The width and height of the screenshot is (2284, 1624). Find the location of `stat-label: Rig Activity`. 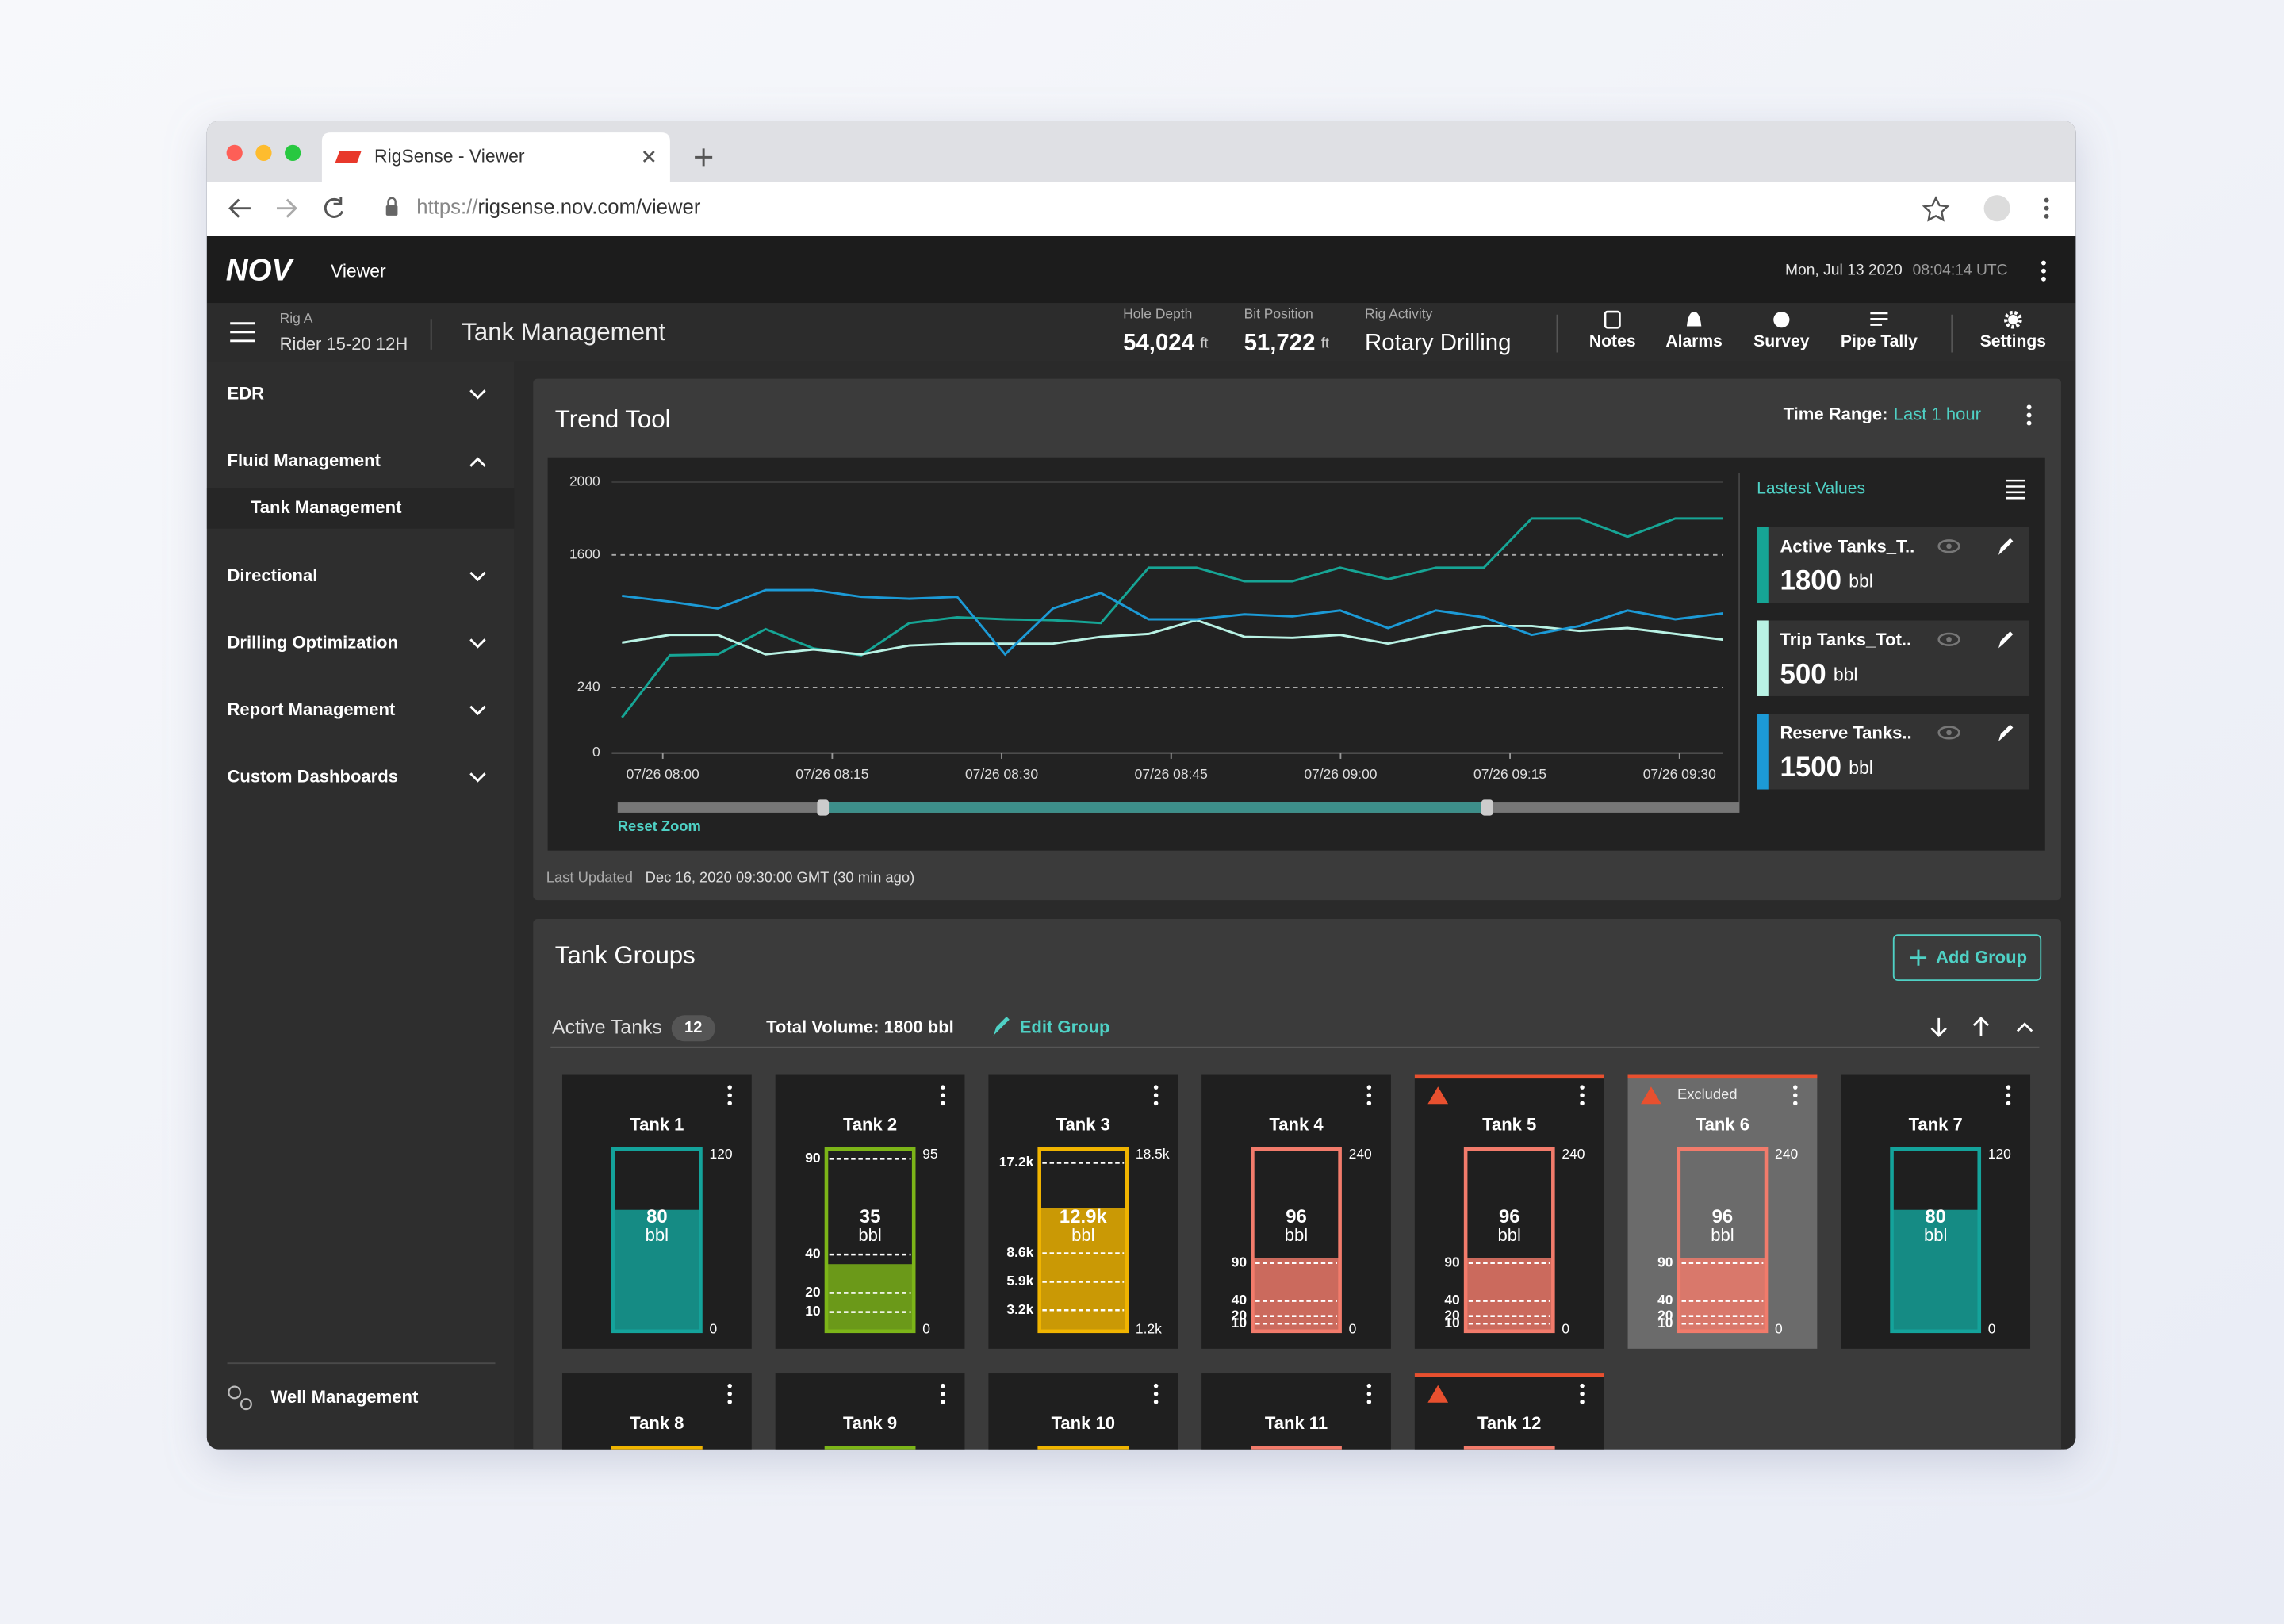

stat-label: Rig Activity is located at coordinates (1399, 313).